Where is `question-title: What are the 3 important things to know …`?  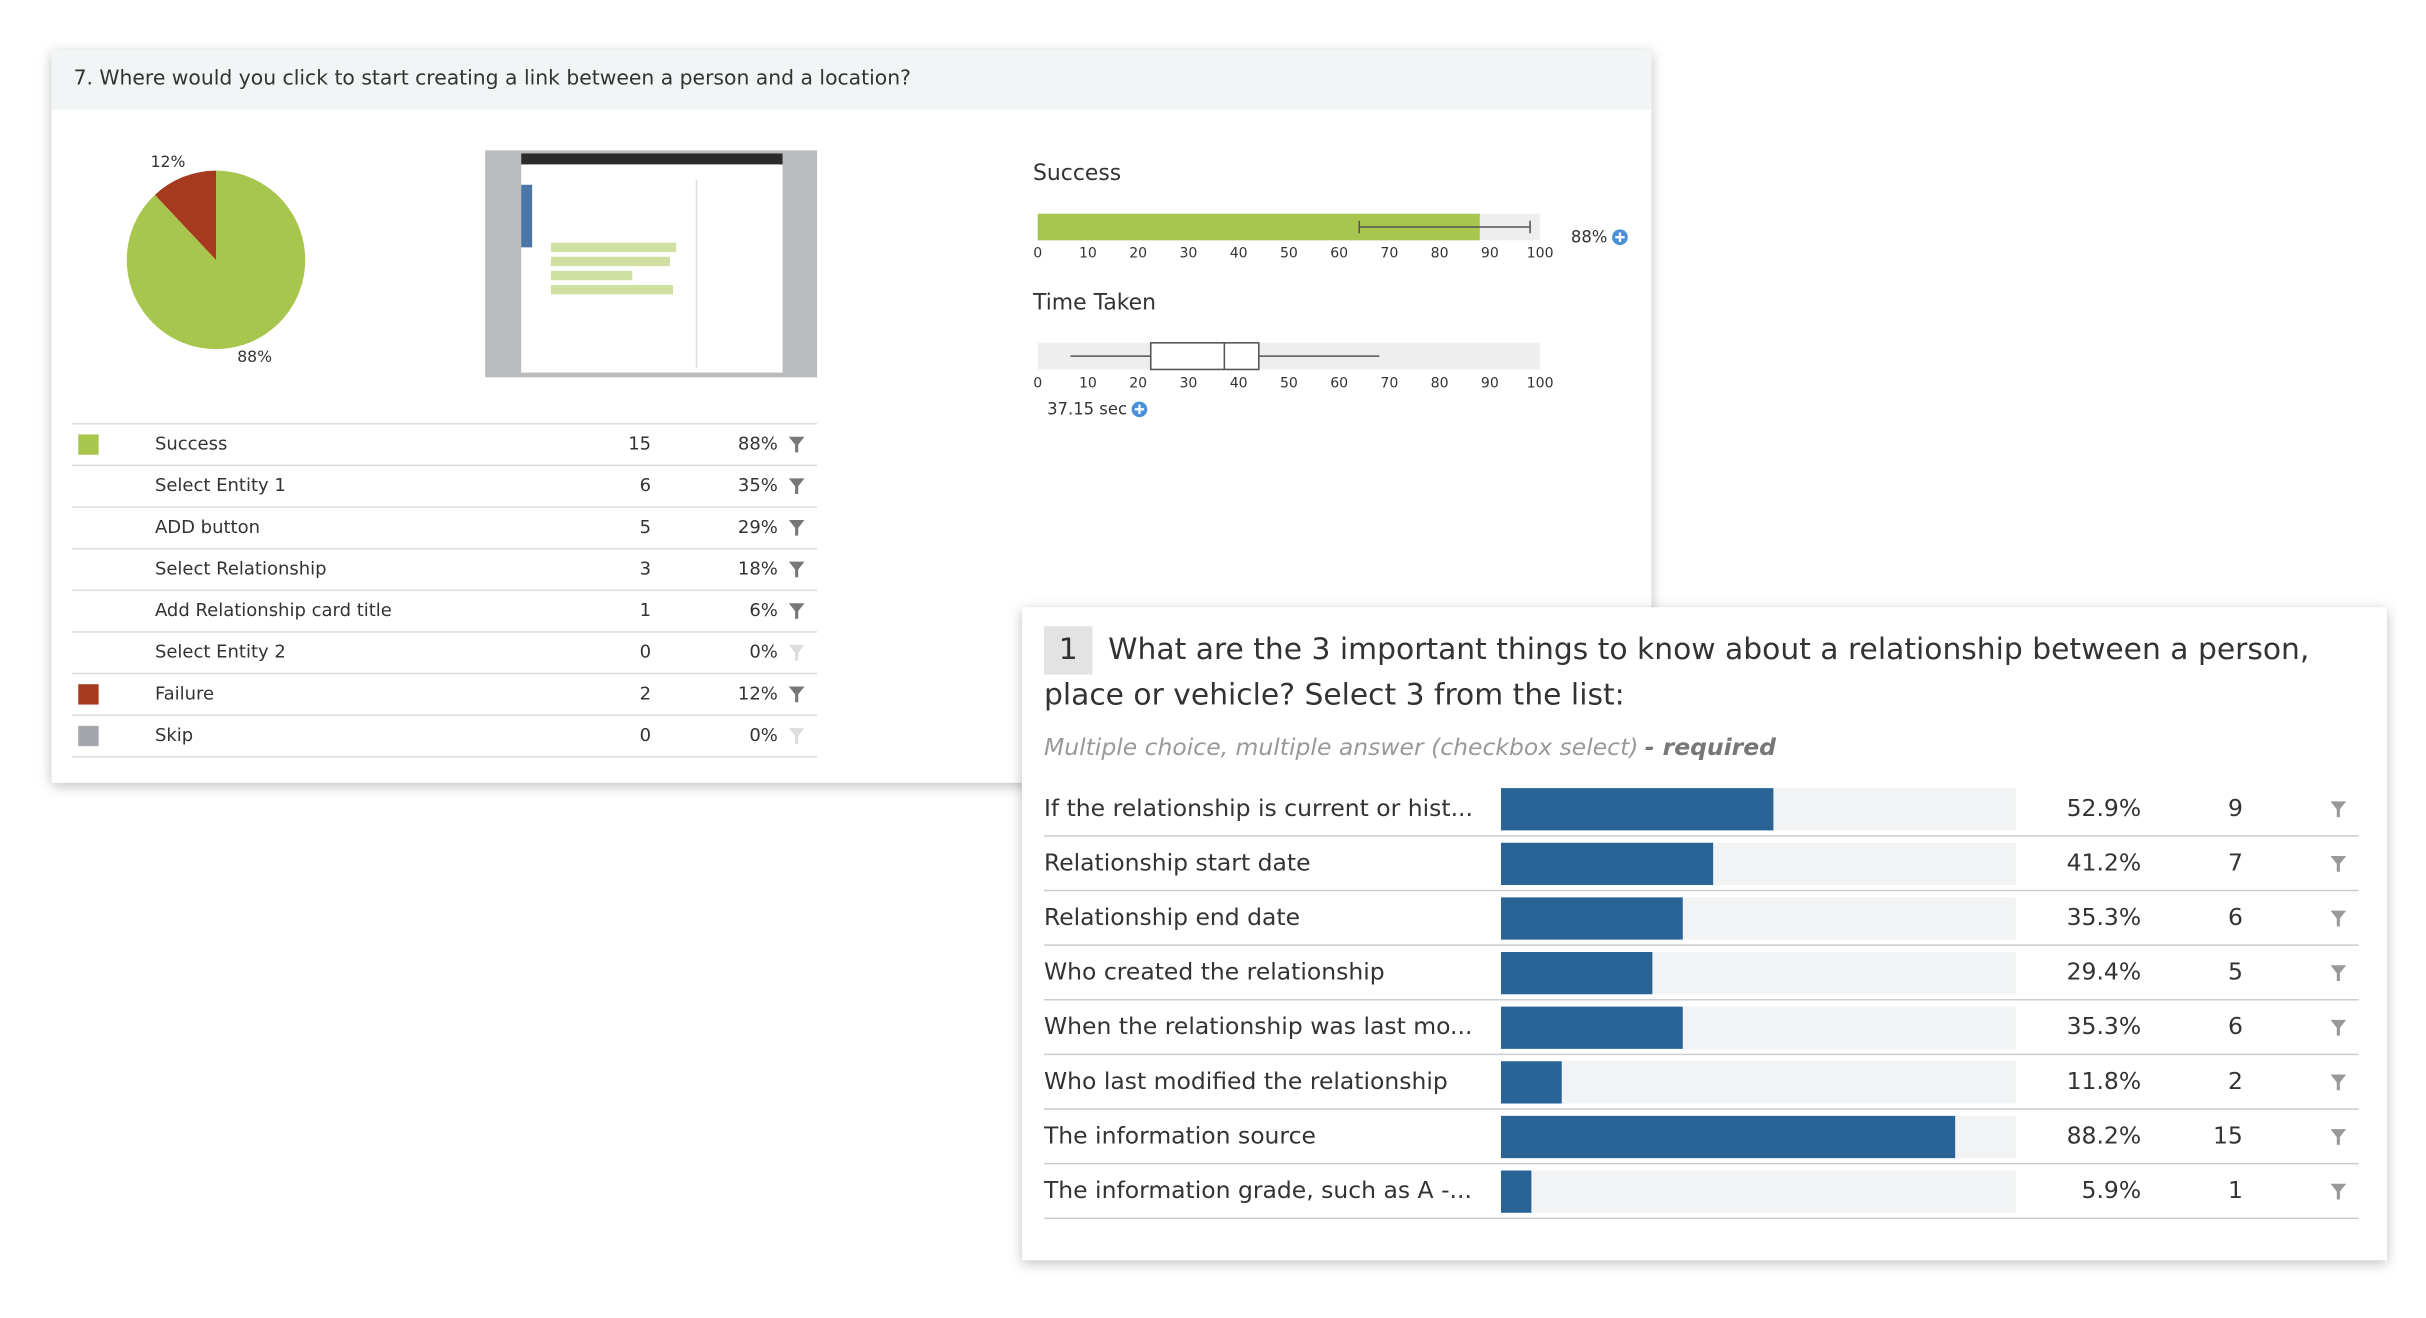
question-title: What are the 3 important things to know … is located at coordinates (1676, 672).